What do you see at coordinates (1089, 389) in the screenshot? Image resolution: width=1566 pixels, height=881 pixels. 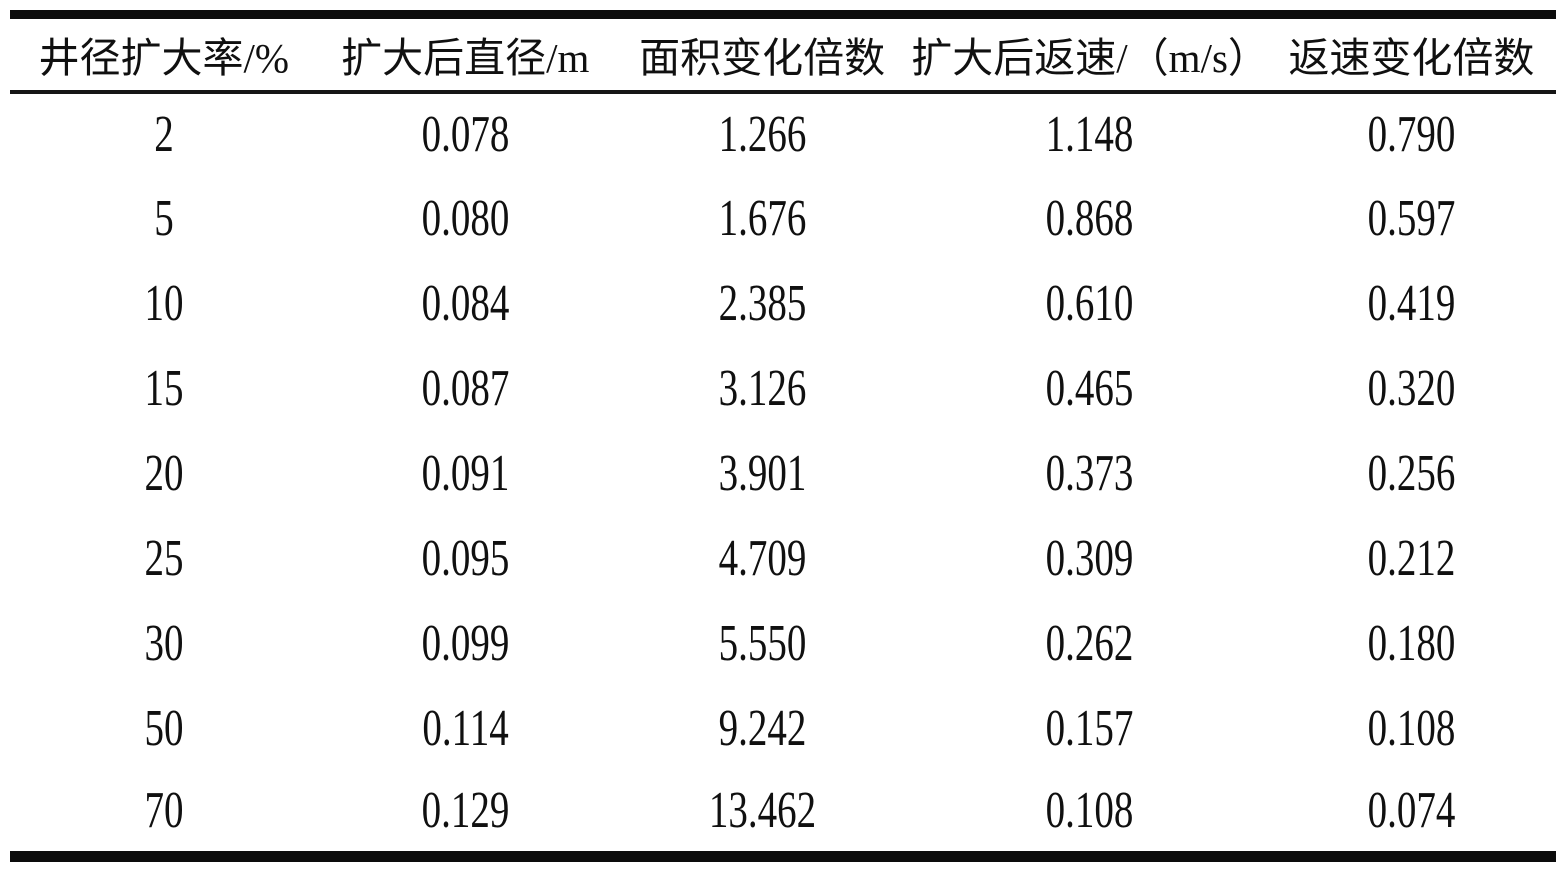 I see `table-cell: 0.465` at bounding box center [1089, 389].